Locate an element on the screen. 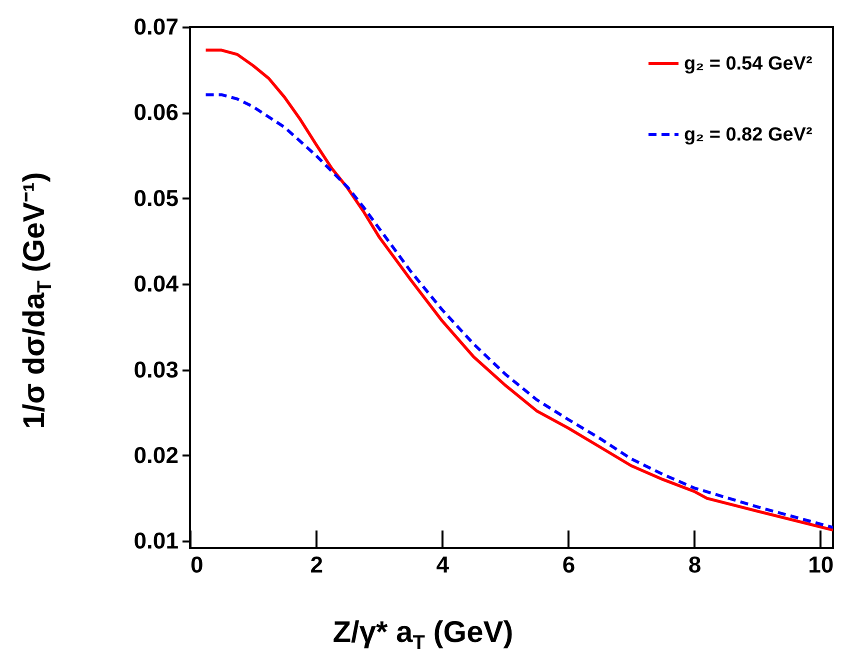 This screenshot has width=846, height=670. x-tick-label: 2 is located at coordinates (316, 565).